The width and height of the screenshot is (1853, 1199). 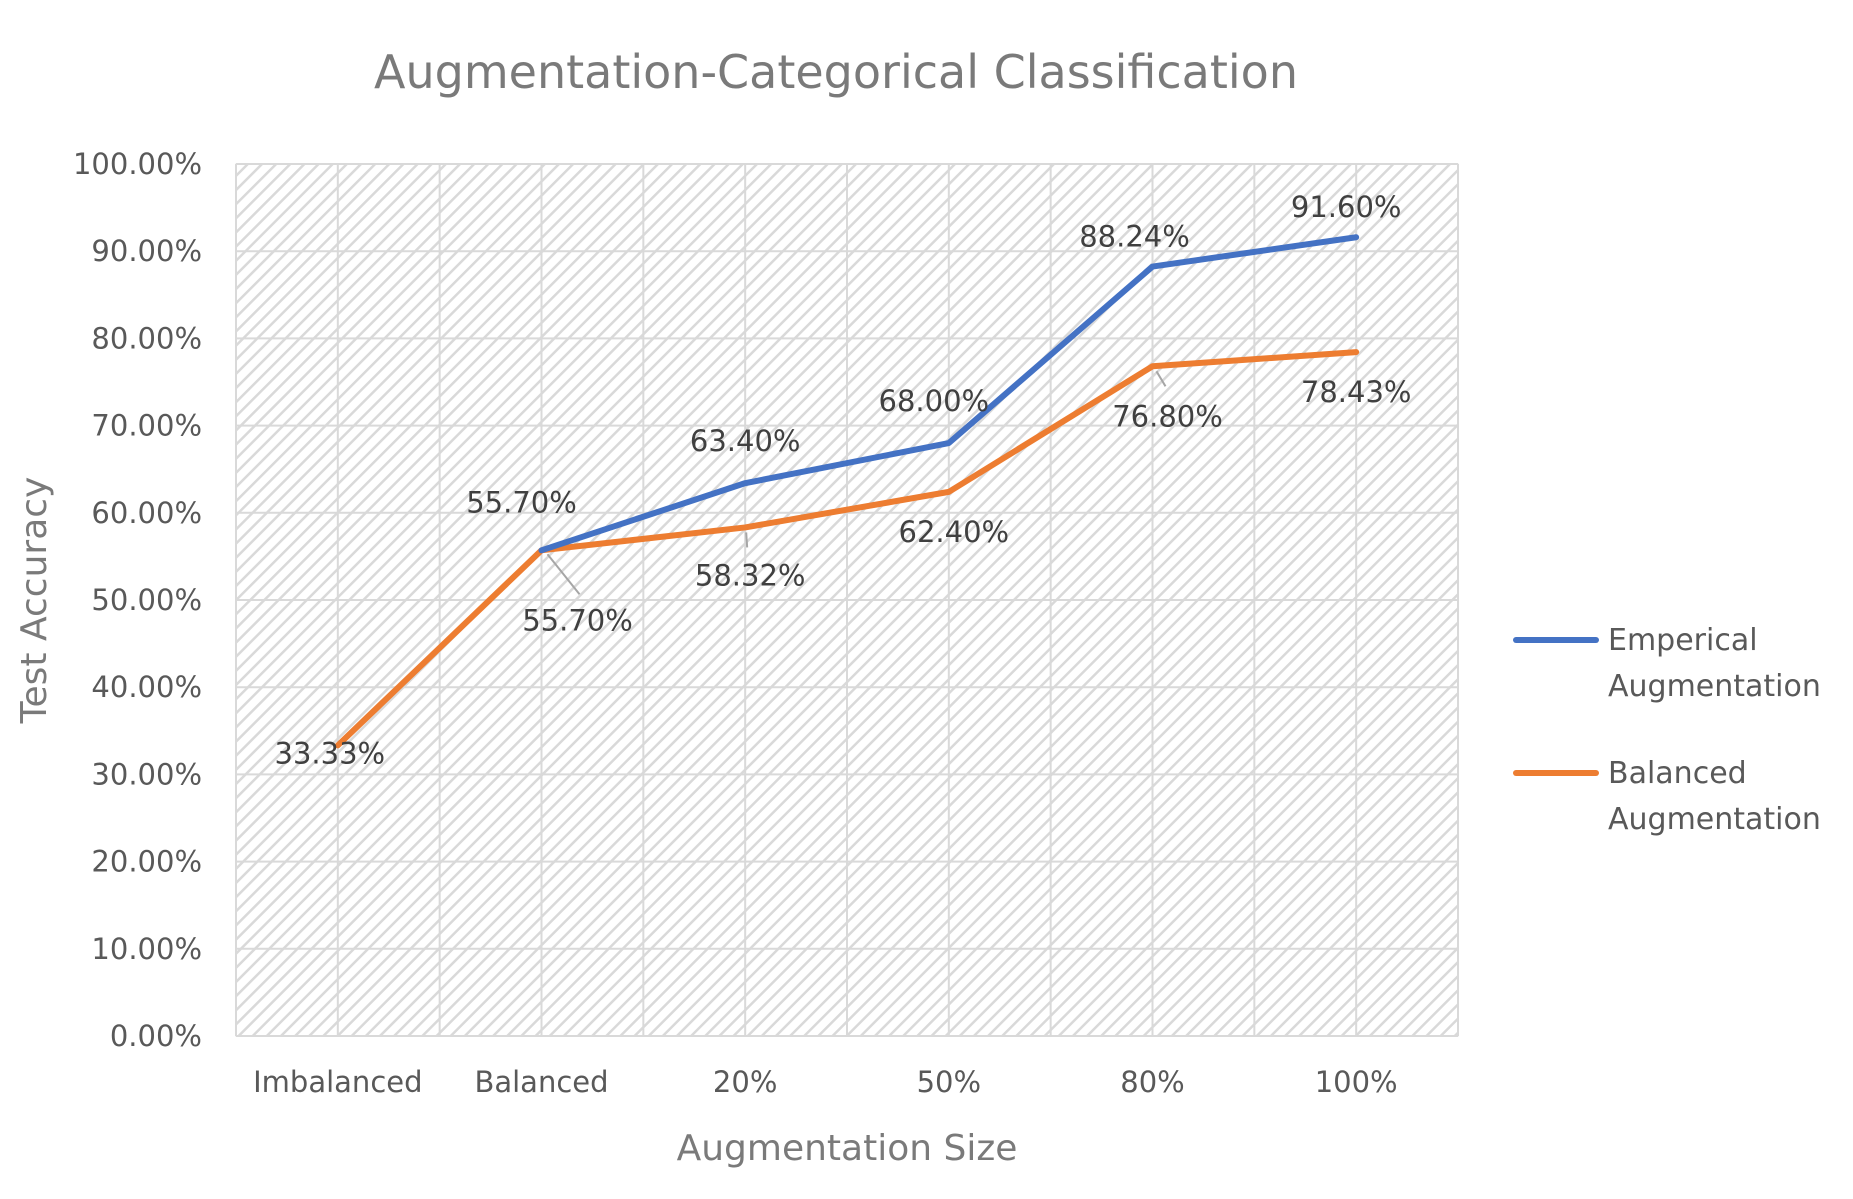 What do you see at coordinates (1356, 392) in the screenshot?
I see `data-label: 78.43%` at bounding box center [1356, 392].